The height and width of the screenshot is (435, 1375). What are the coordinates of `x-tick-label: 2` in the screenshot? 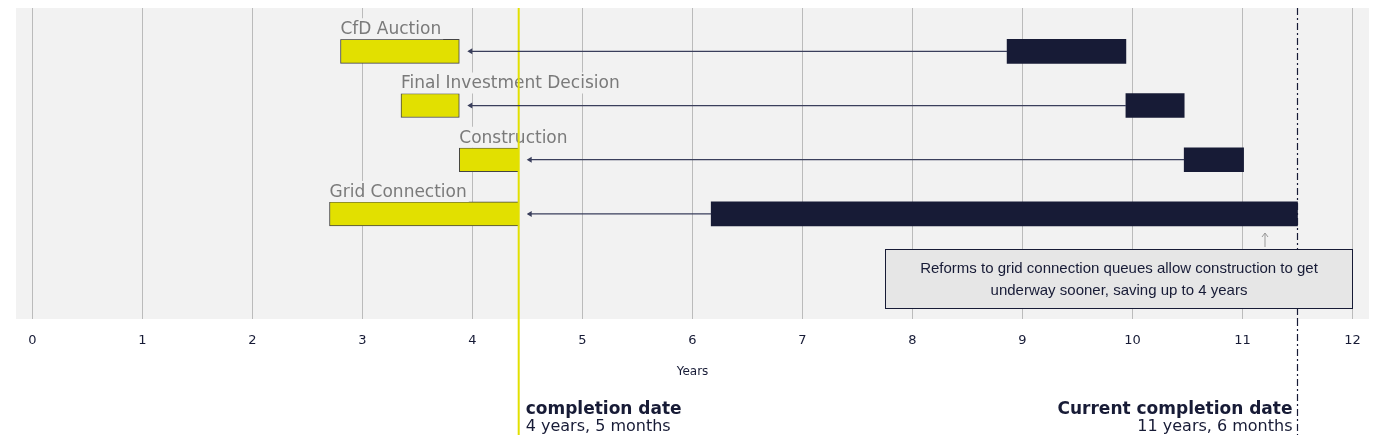 It's located at (252, 340).